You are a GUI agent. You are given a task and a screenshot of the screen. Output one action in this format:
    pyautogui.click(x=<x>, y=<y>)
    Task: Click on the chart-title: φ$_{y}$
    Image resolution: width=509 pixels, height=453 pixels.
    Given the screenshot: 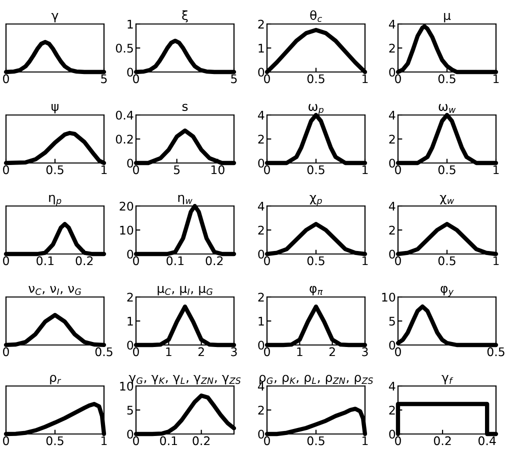 What is the action you would take?
    pyautogui.click(x=447, y=291)
    